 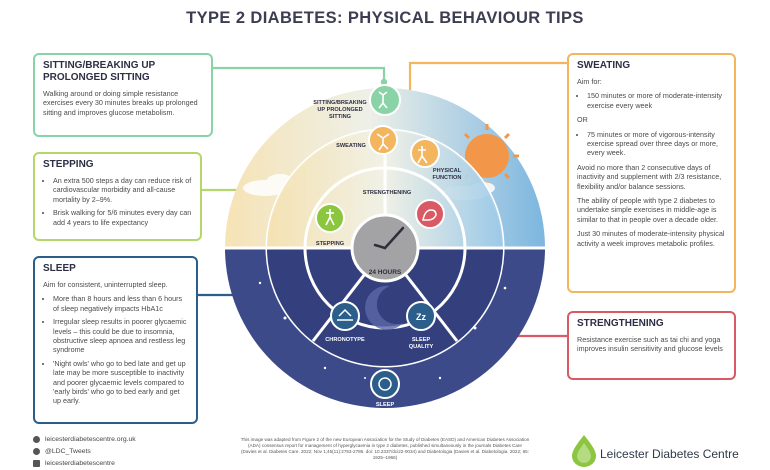 What do you see at coordinates (339, 103) in the screenshot?
I see `wheel-label-sitting-1: SITTING/BREAKING` at bounding box center [339, 103].